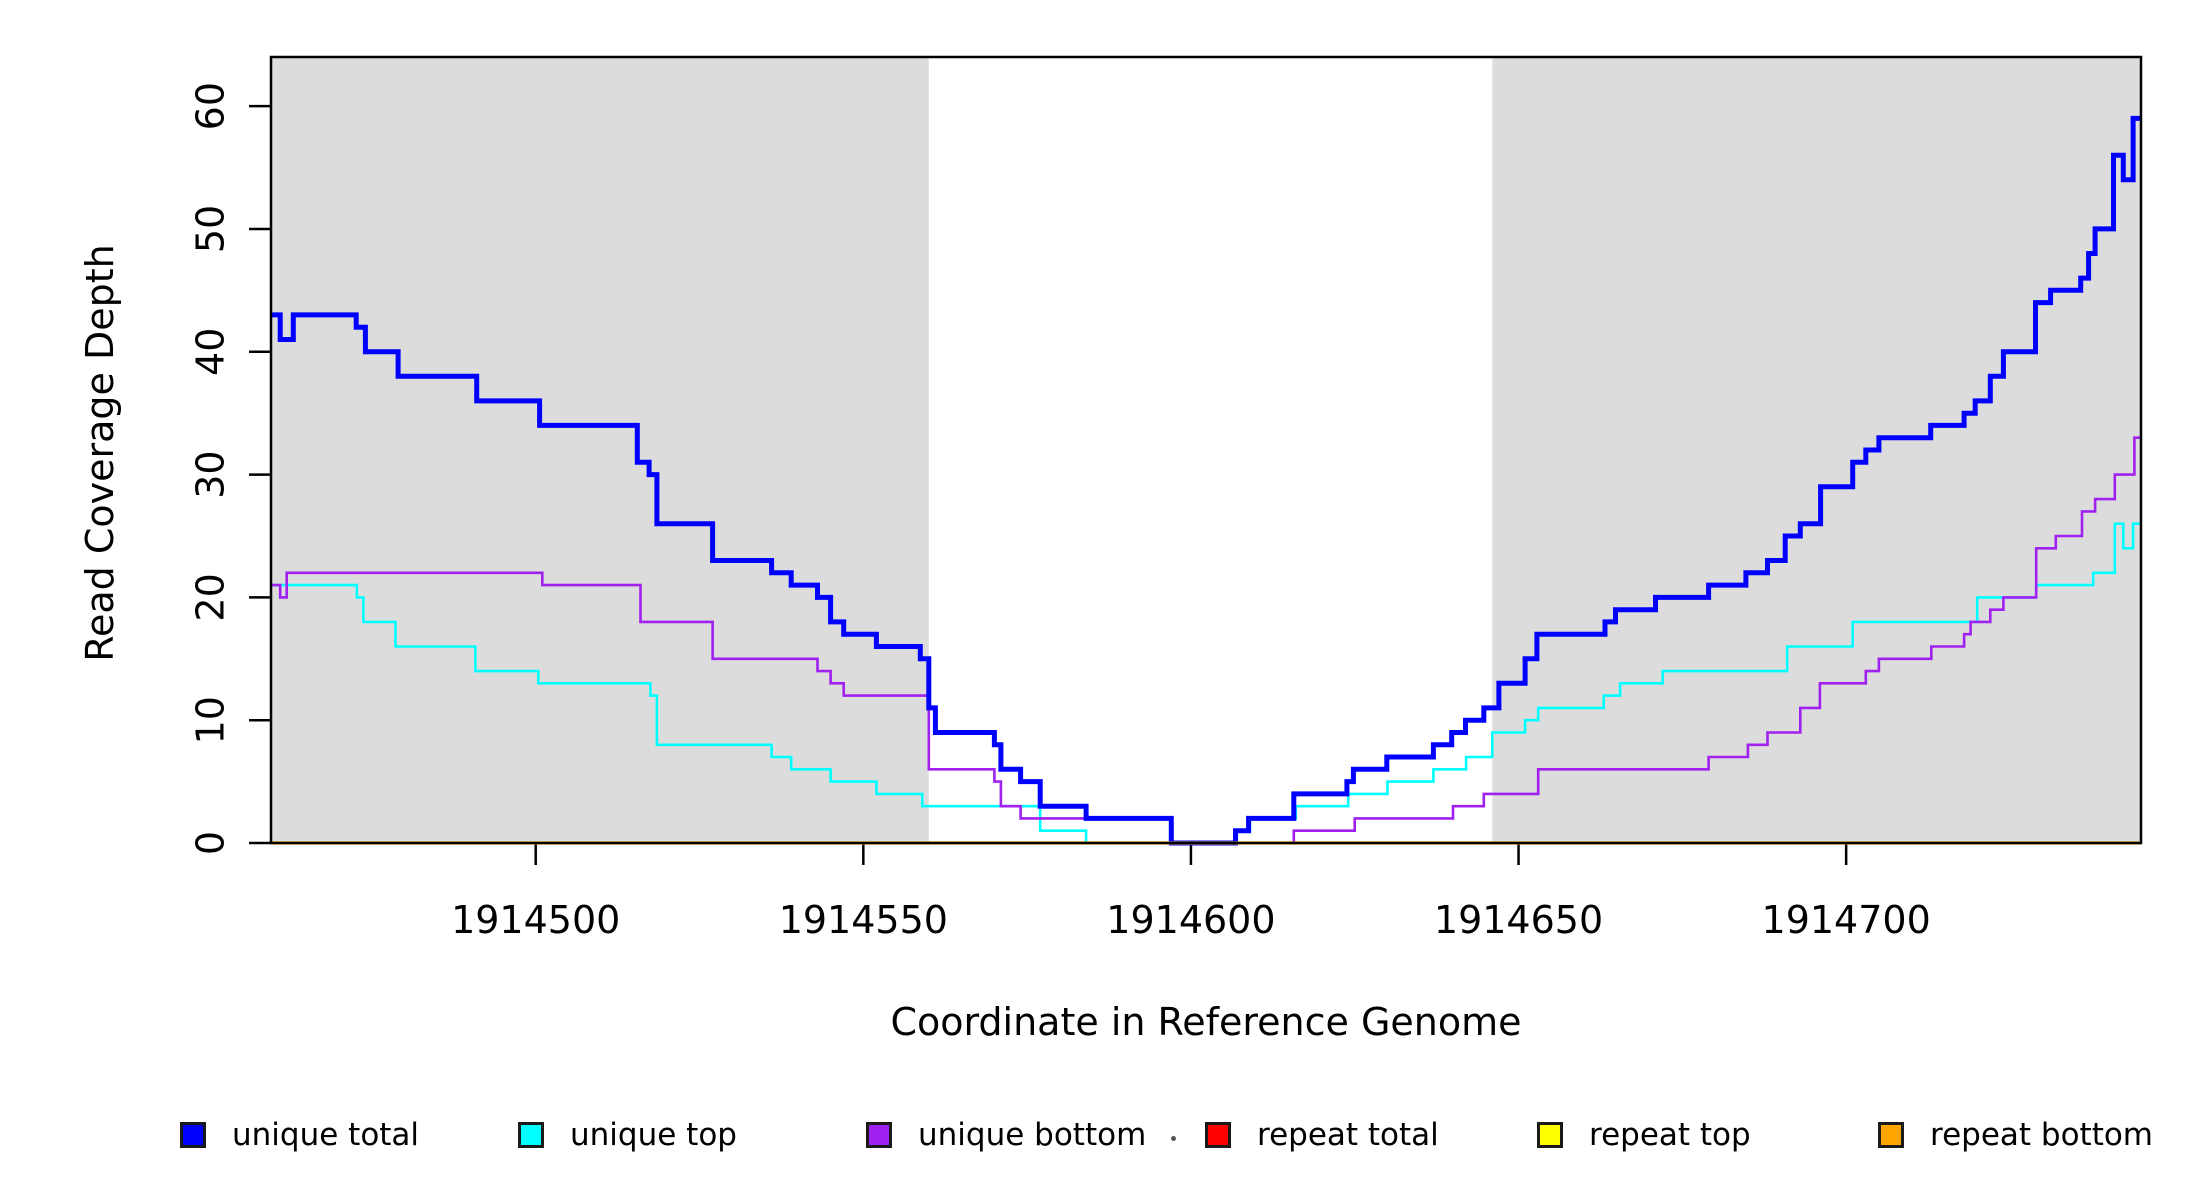  Describe the element at coordinates (211, 843) in the screenshot. I see `y-tick-label: 0` at that location.